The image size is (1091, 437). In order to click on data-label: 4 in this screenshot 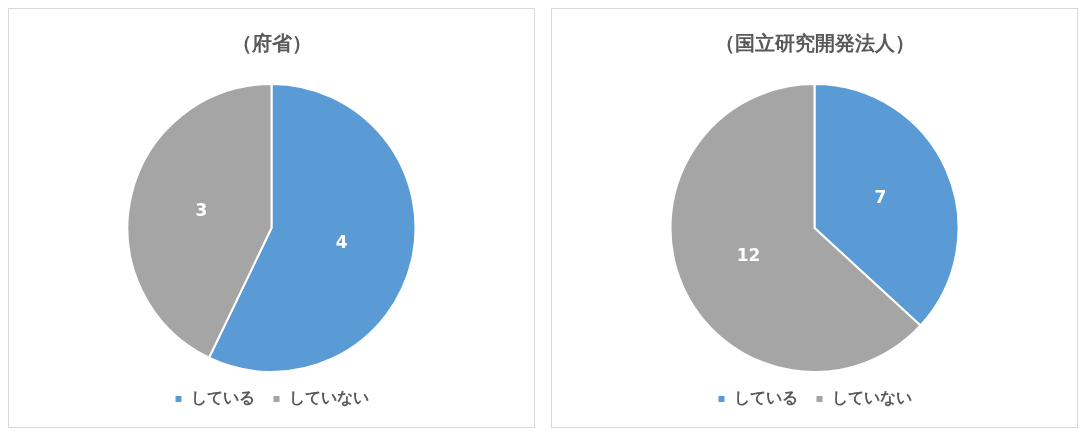, I will do `click(341, 242)`.